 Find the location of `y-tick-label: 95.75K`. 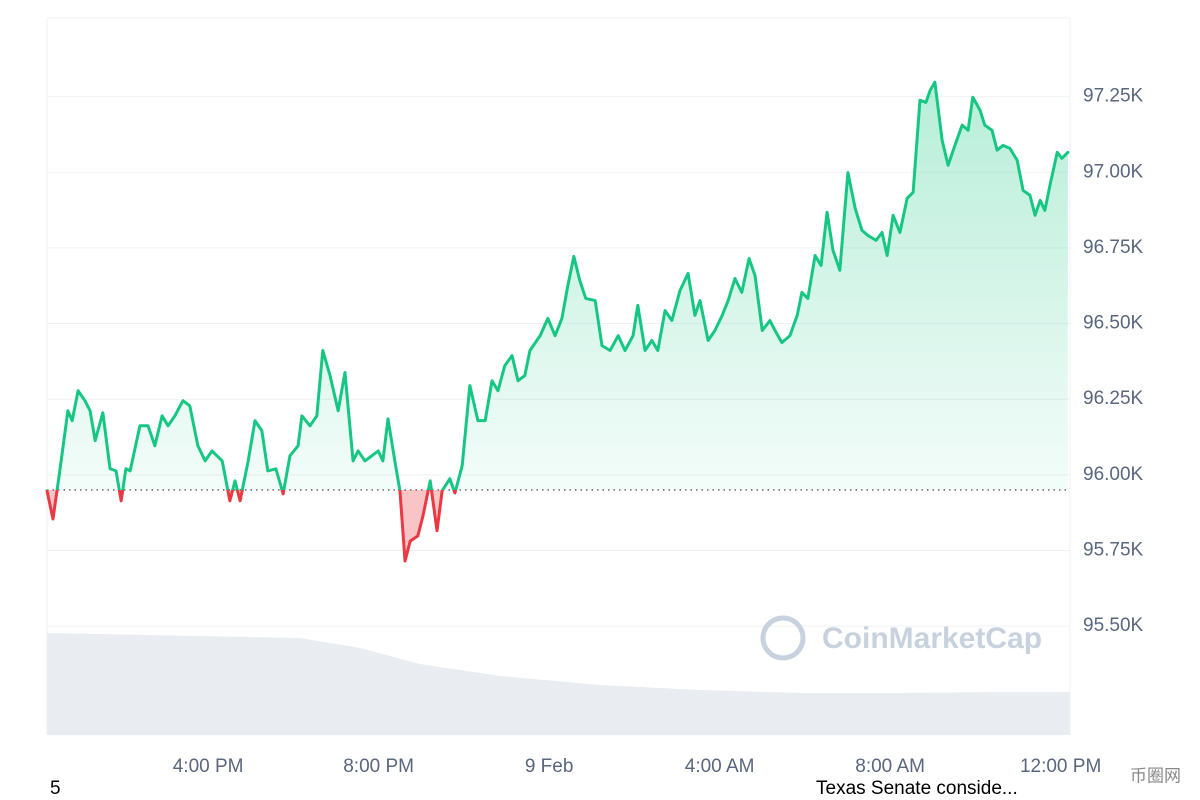

y-tick-label: 95.75K is located at coordinates (1113, 549).